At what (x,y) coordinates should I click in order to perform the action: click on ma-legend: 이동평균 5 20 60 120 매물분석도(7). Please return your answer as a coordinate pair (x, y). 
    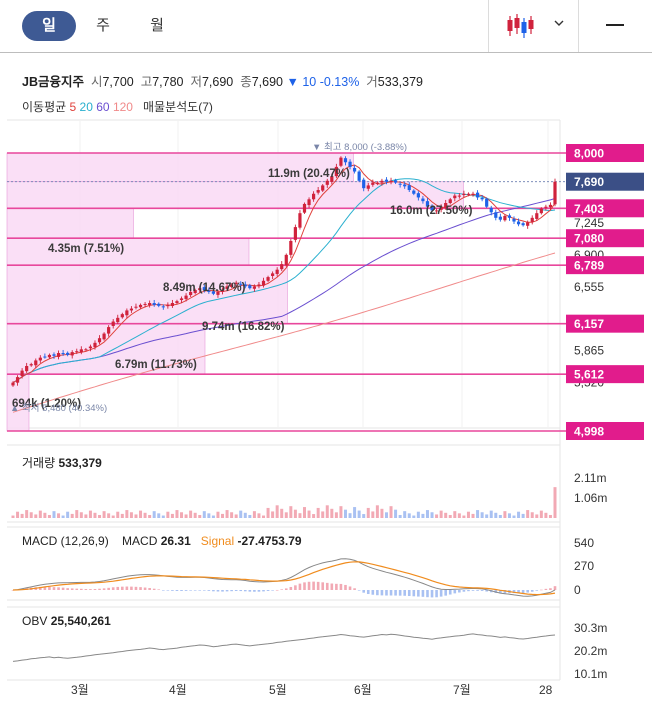
    Looking at the image, I should click on (117, 106).